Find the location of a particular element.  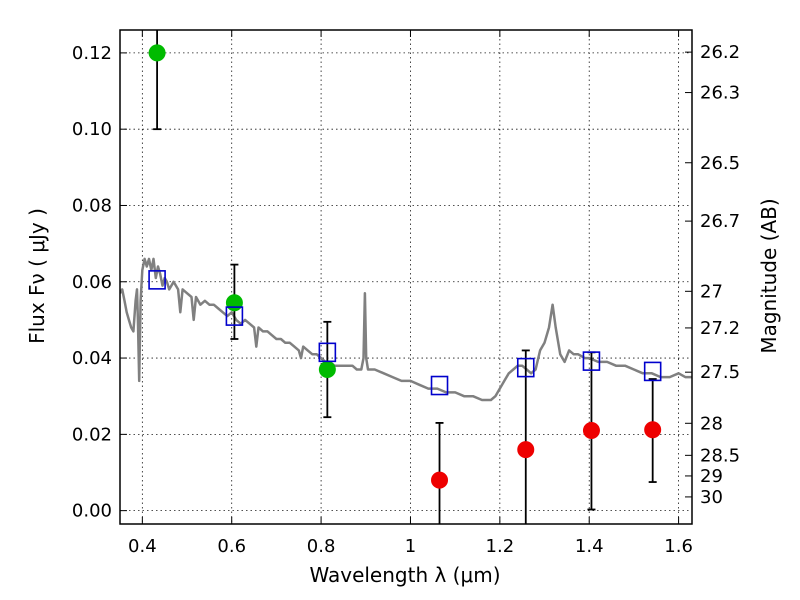

x-tick-label: 0.8 is located at coordinates (321, 546).